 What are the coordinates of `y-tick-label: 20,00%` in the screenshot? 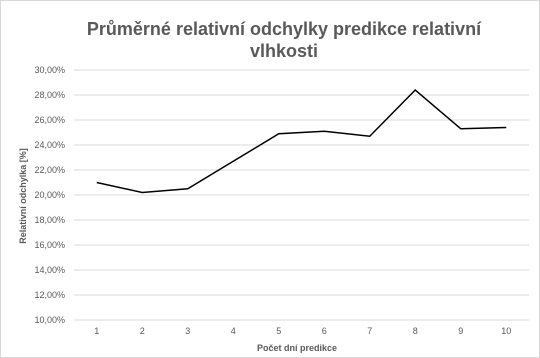 It's located at (49, 195).